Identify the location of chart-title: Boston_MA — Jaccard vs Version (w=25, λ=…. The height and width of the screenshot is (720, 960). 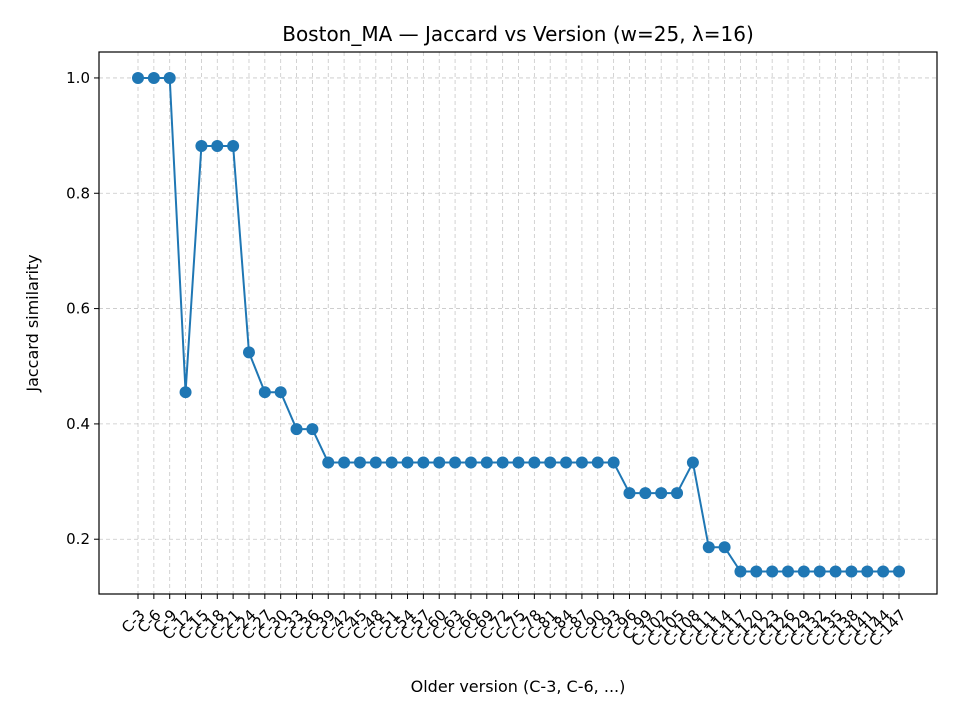
(518, 34).